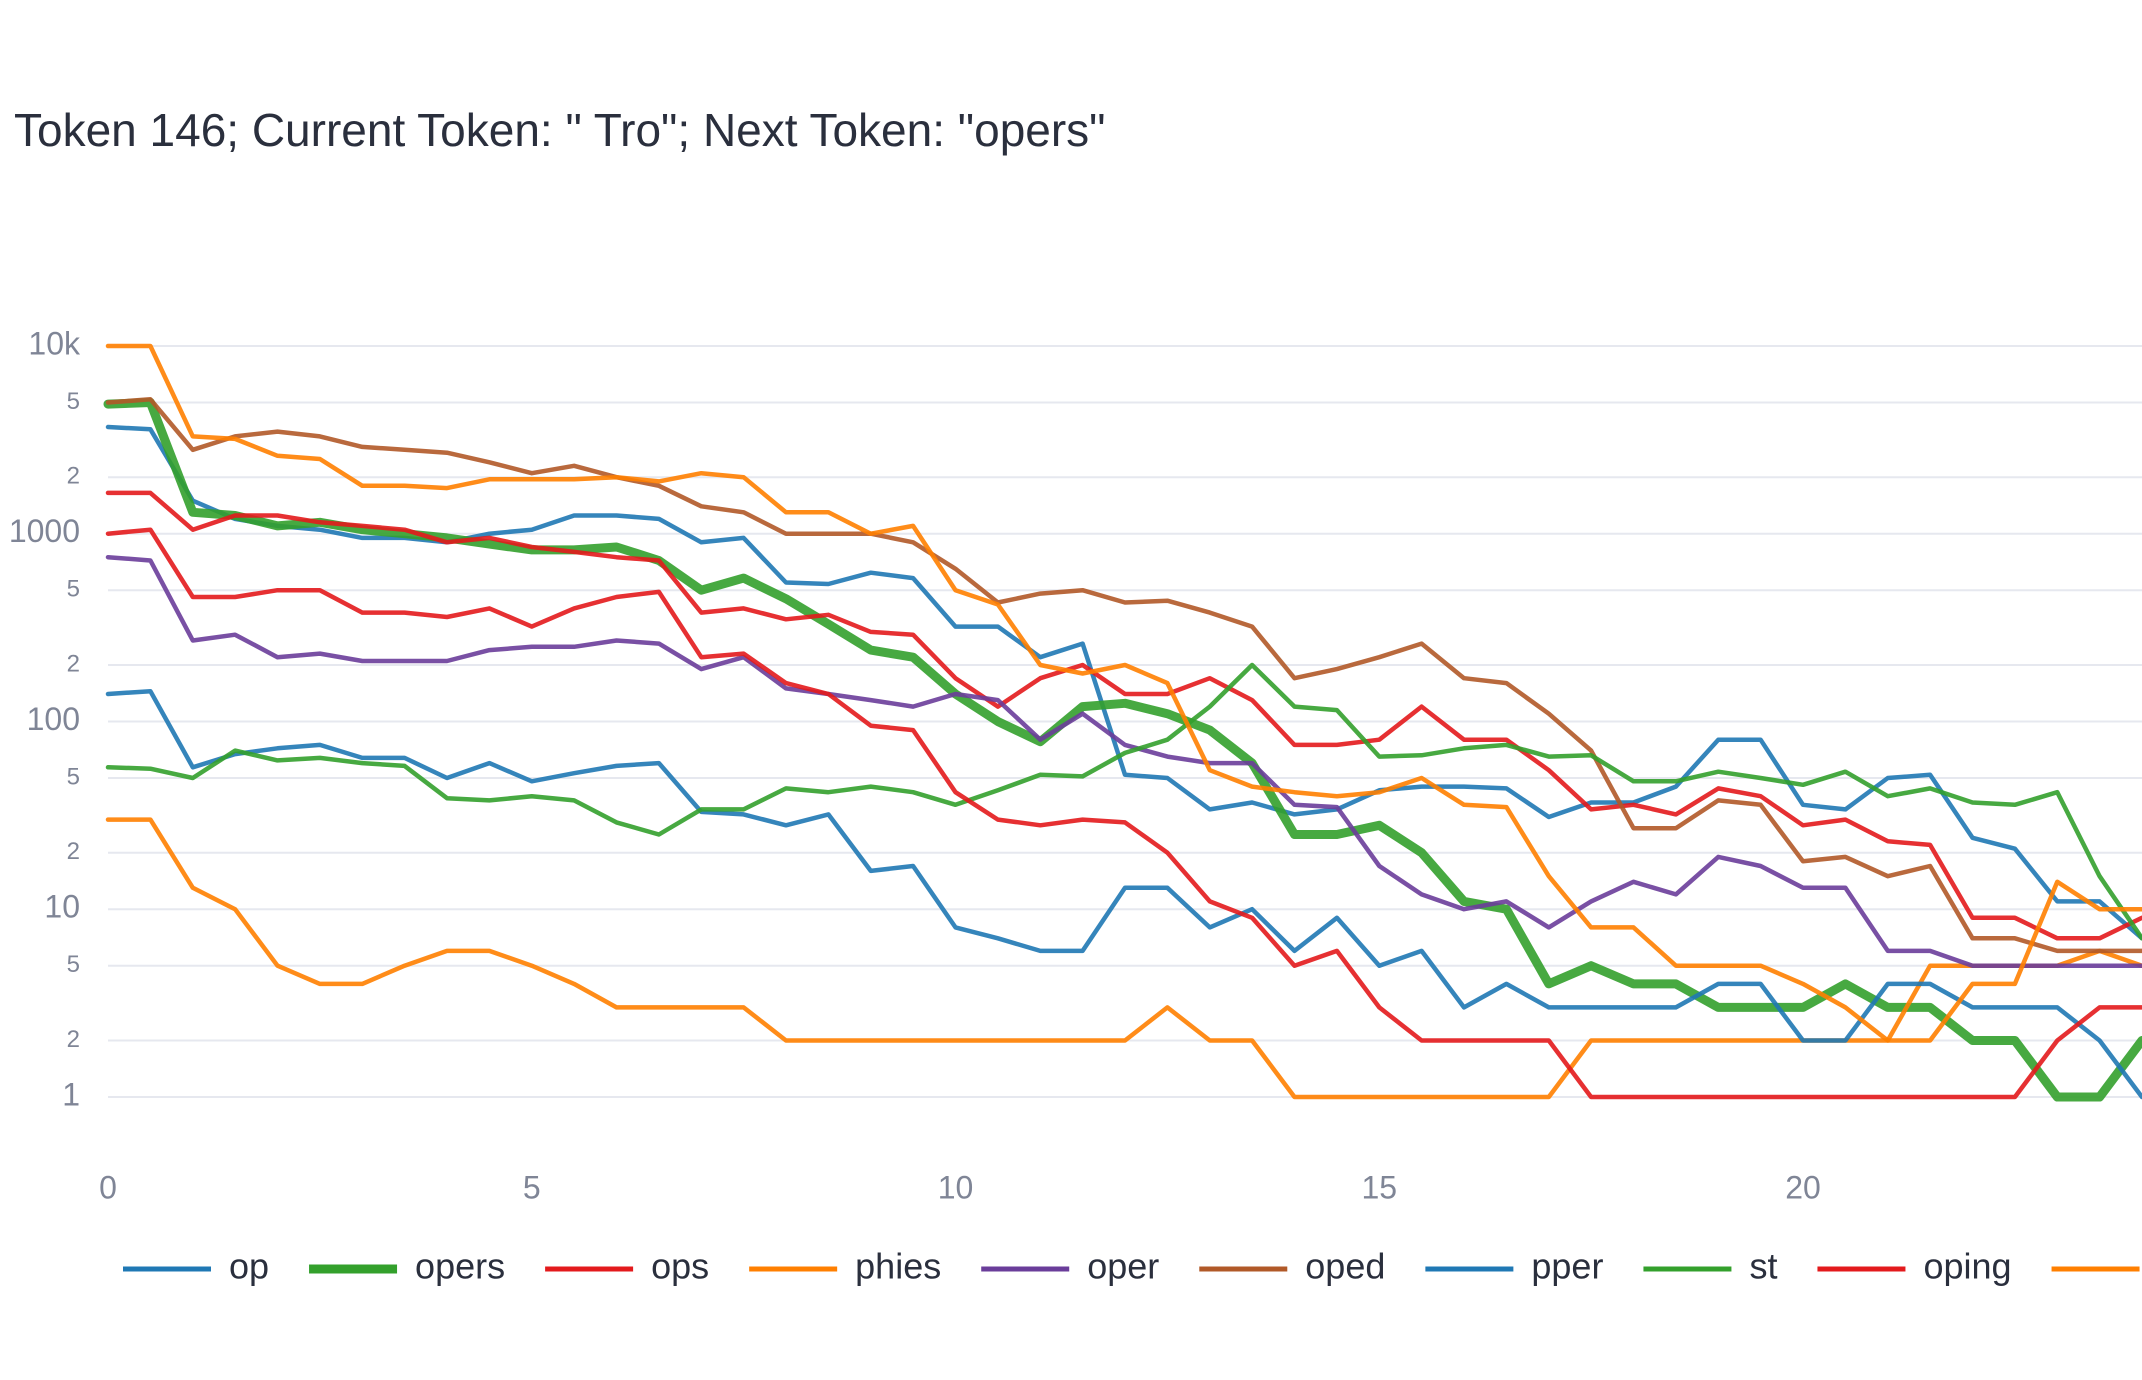 Image resolution: width=2142 pixels, height=1380 pixels. What do you see at coordinates (532, 1187) in the screenshot?
I see `x-tick-label: 5` at bounding box center [532, 1187].